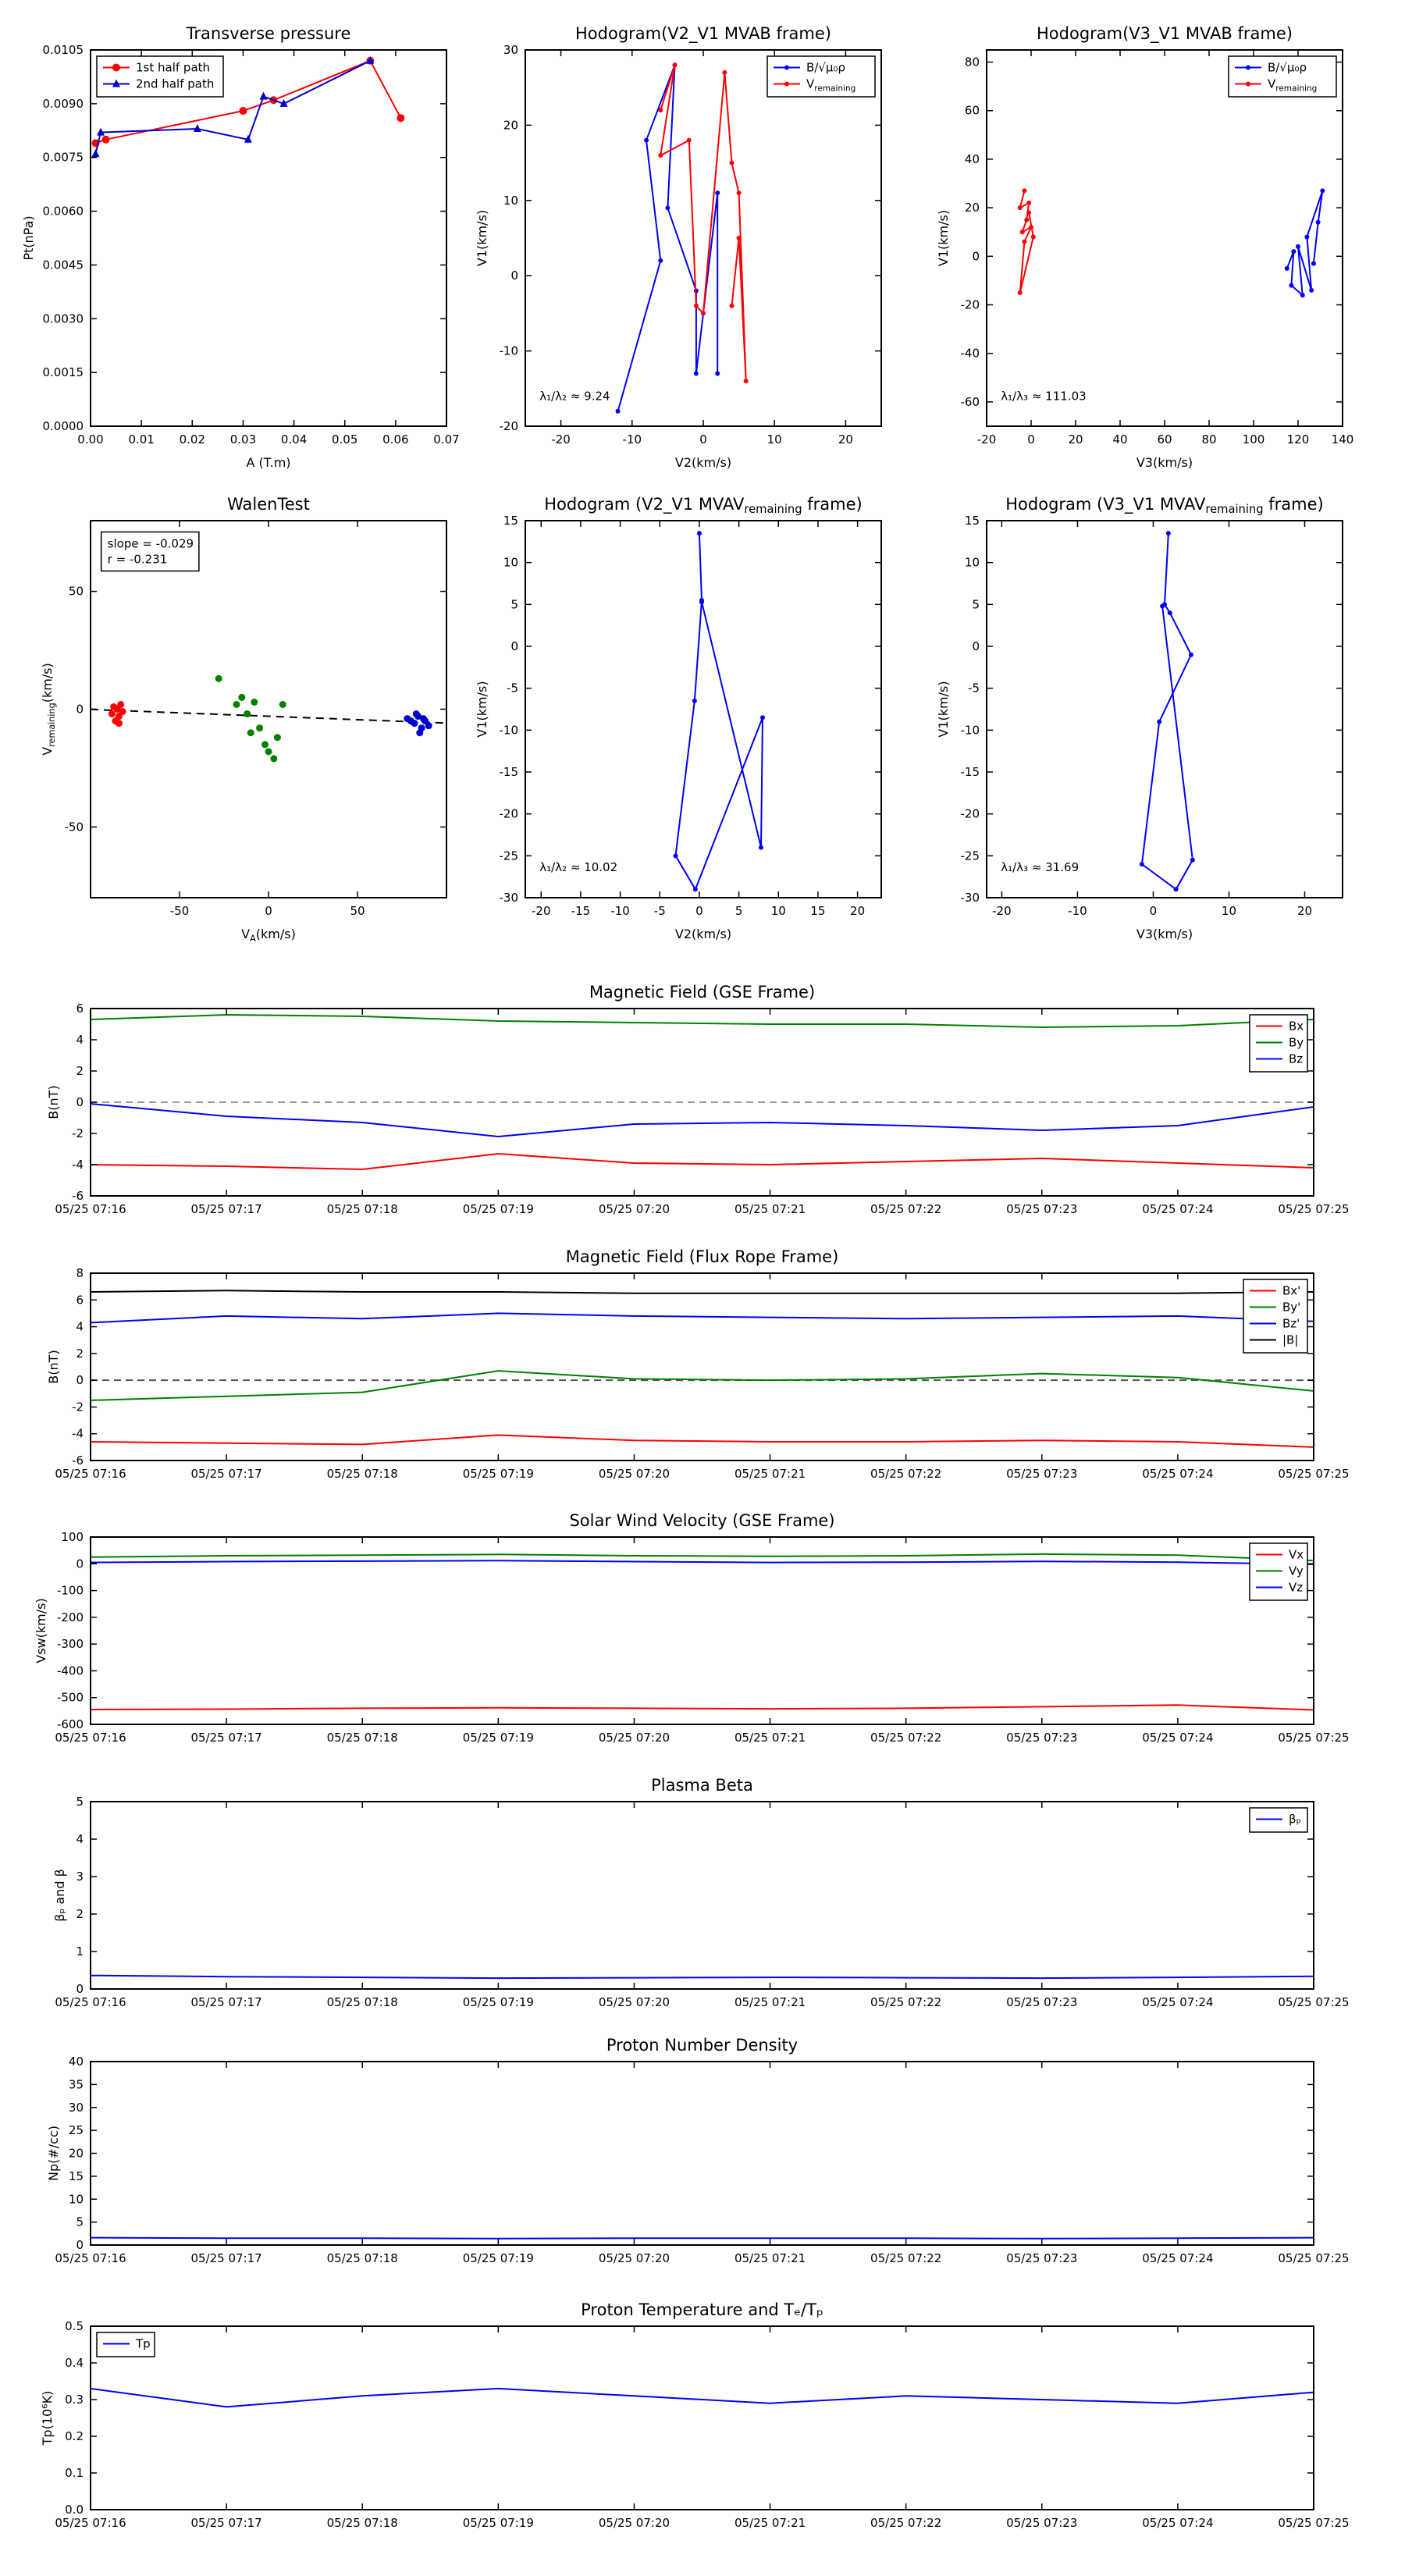  I want to click on svg-text: 05/25 07:21, so click(771, 2523).